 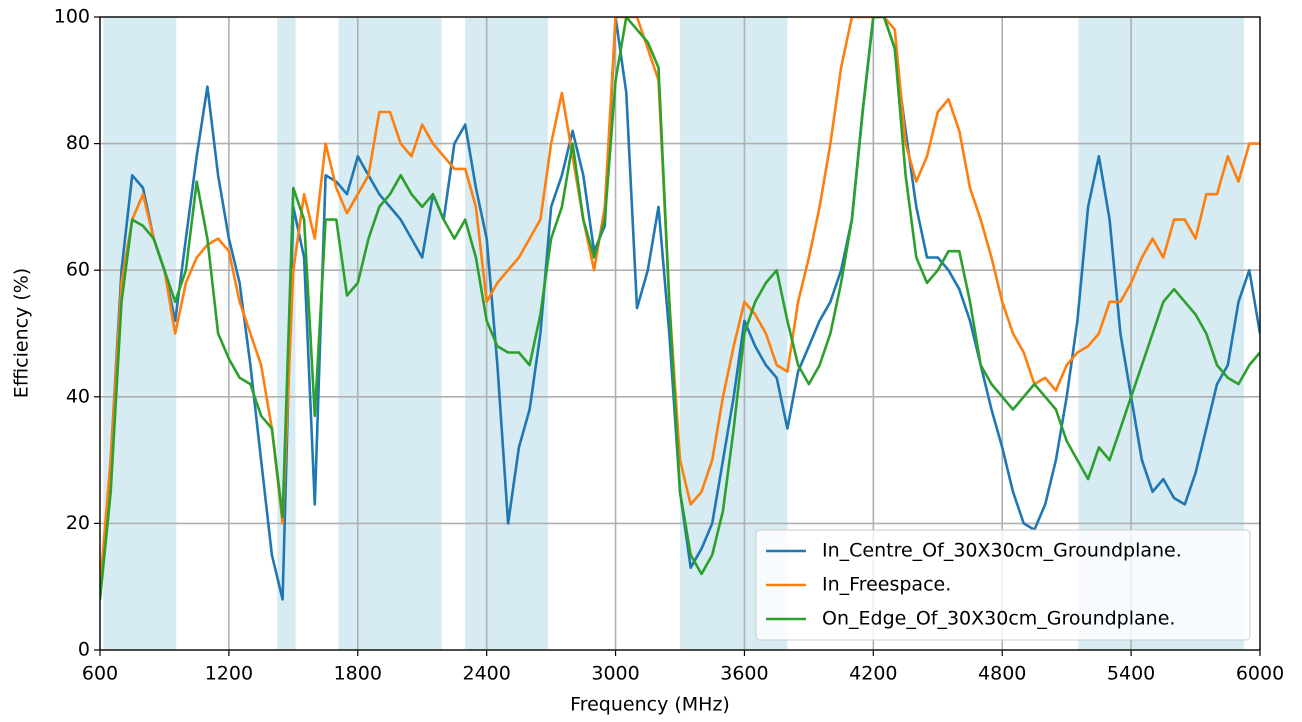 I want to click on y-tick-label: 40, so click(x=78, y=396).